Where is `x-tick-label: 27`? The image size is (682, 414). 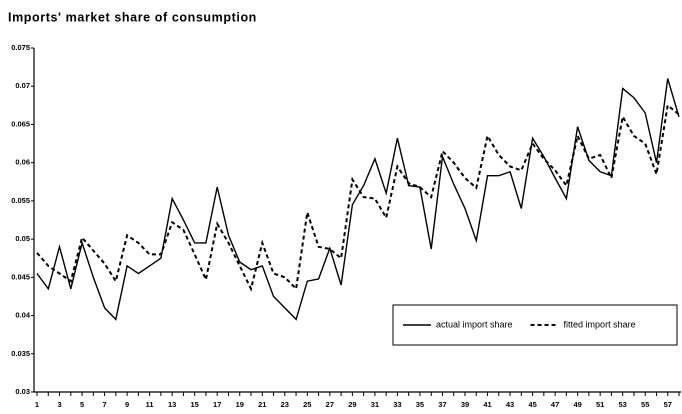
x-tick-label: 27 is located at coordinates (330, 404).